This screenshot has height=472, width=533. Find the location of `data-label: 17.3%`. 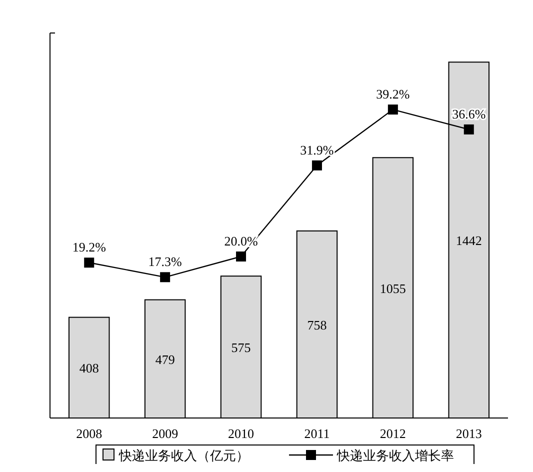

data-label: 17.3% is located at coordinates (165, 262).